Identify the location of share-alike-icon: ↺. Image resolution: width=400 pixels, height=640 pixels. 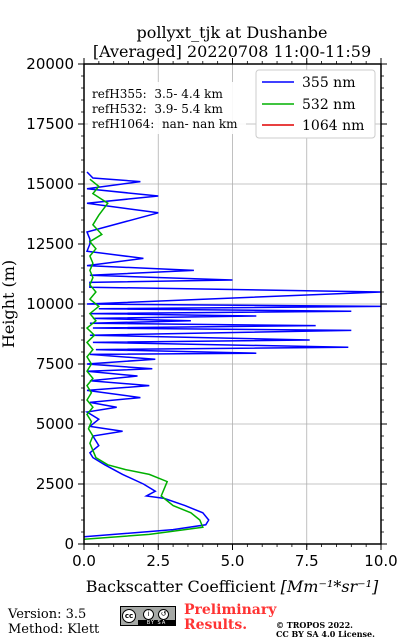
(163, 614).